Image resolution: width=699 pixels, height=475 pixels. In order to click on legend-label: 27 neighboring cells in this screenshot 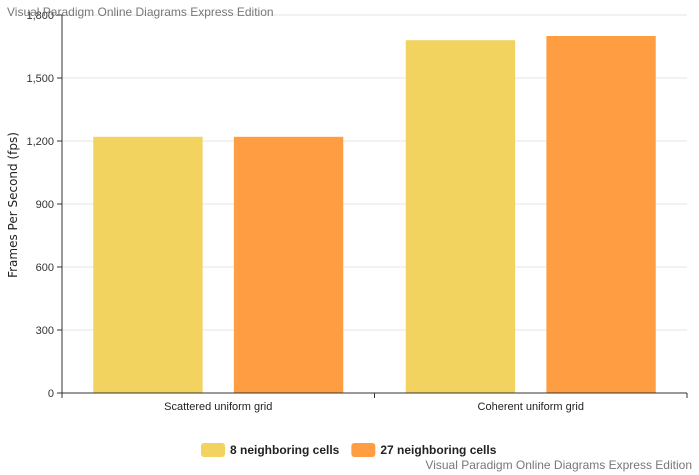, I will do `click(438, 450)`.